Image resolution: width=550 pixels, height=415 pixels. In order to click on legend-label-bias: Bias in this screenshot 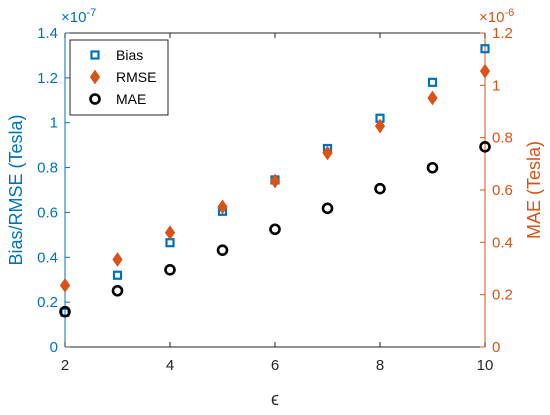, I will do `click(129, 55)`.